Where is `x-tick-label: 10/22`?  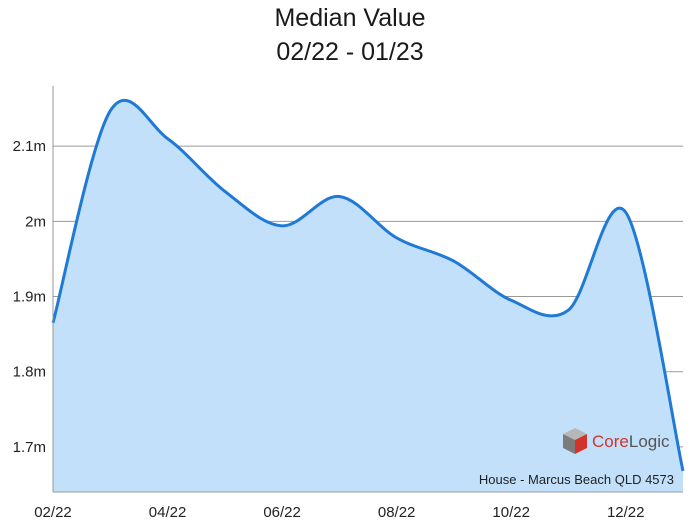
x-tick-label: 10/22 is located at coordinates (511, 512).